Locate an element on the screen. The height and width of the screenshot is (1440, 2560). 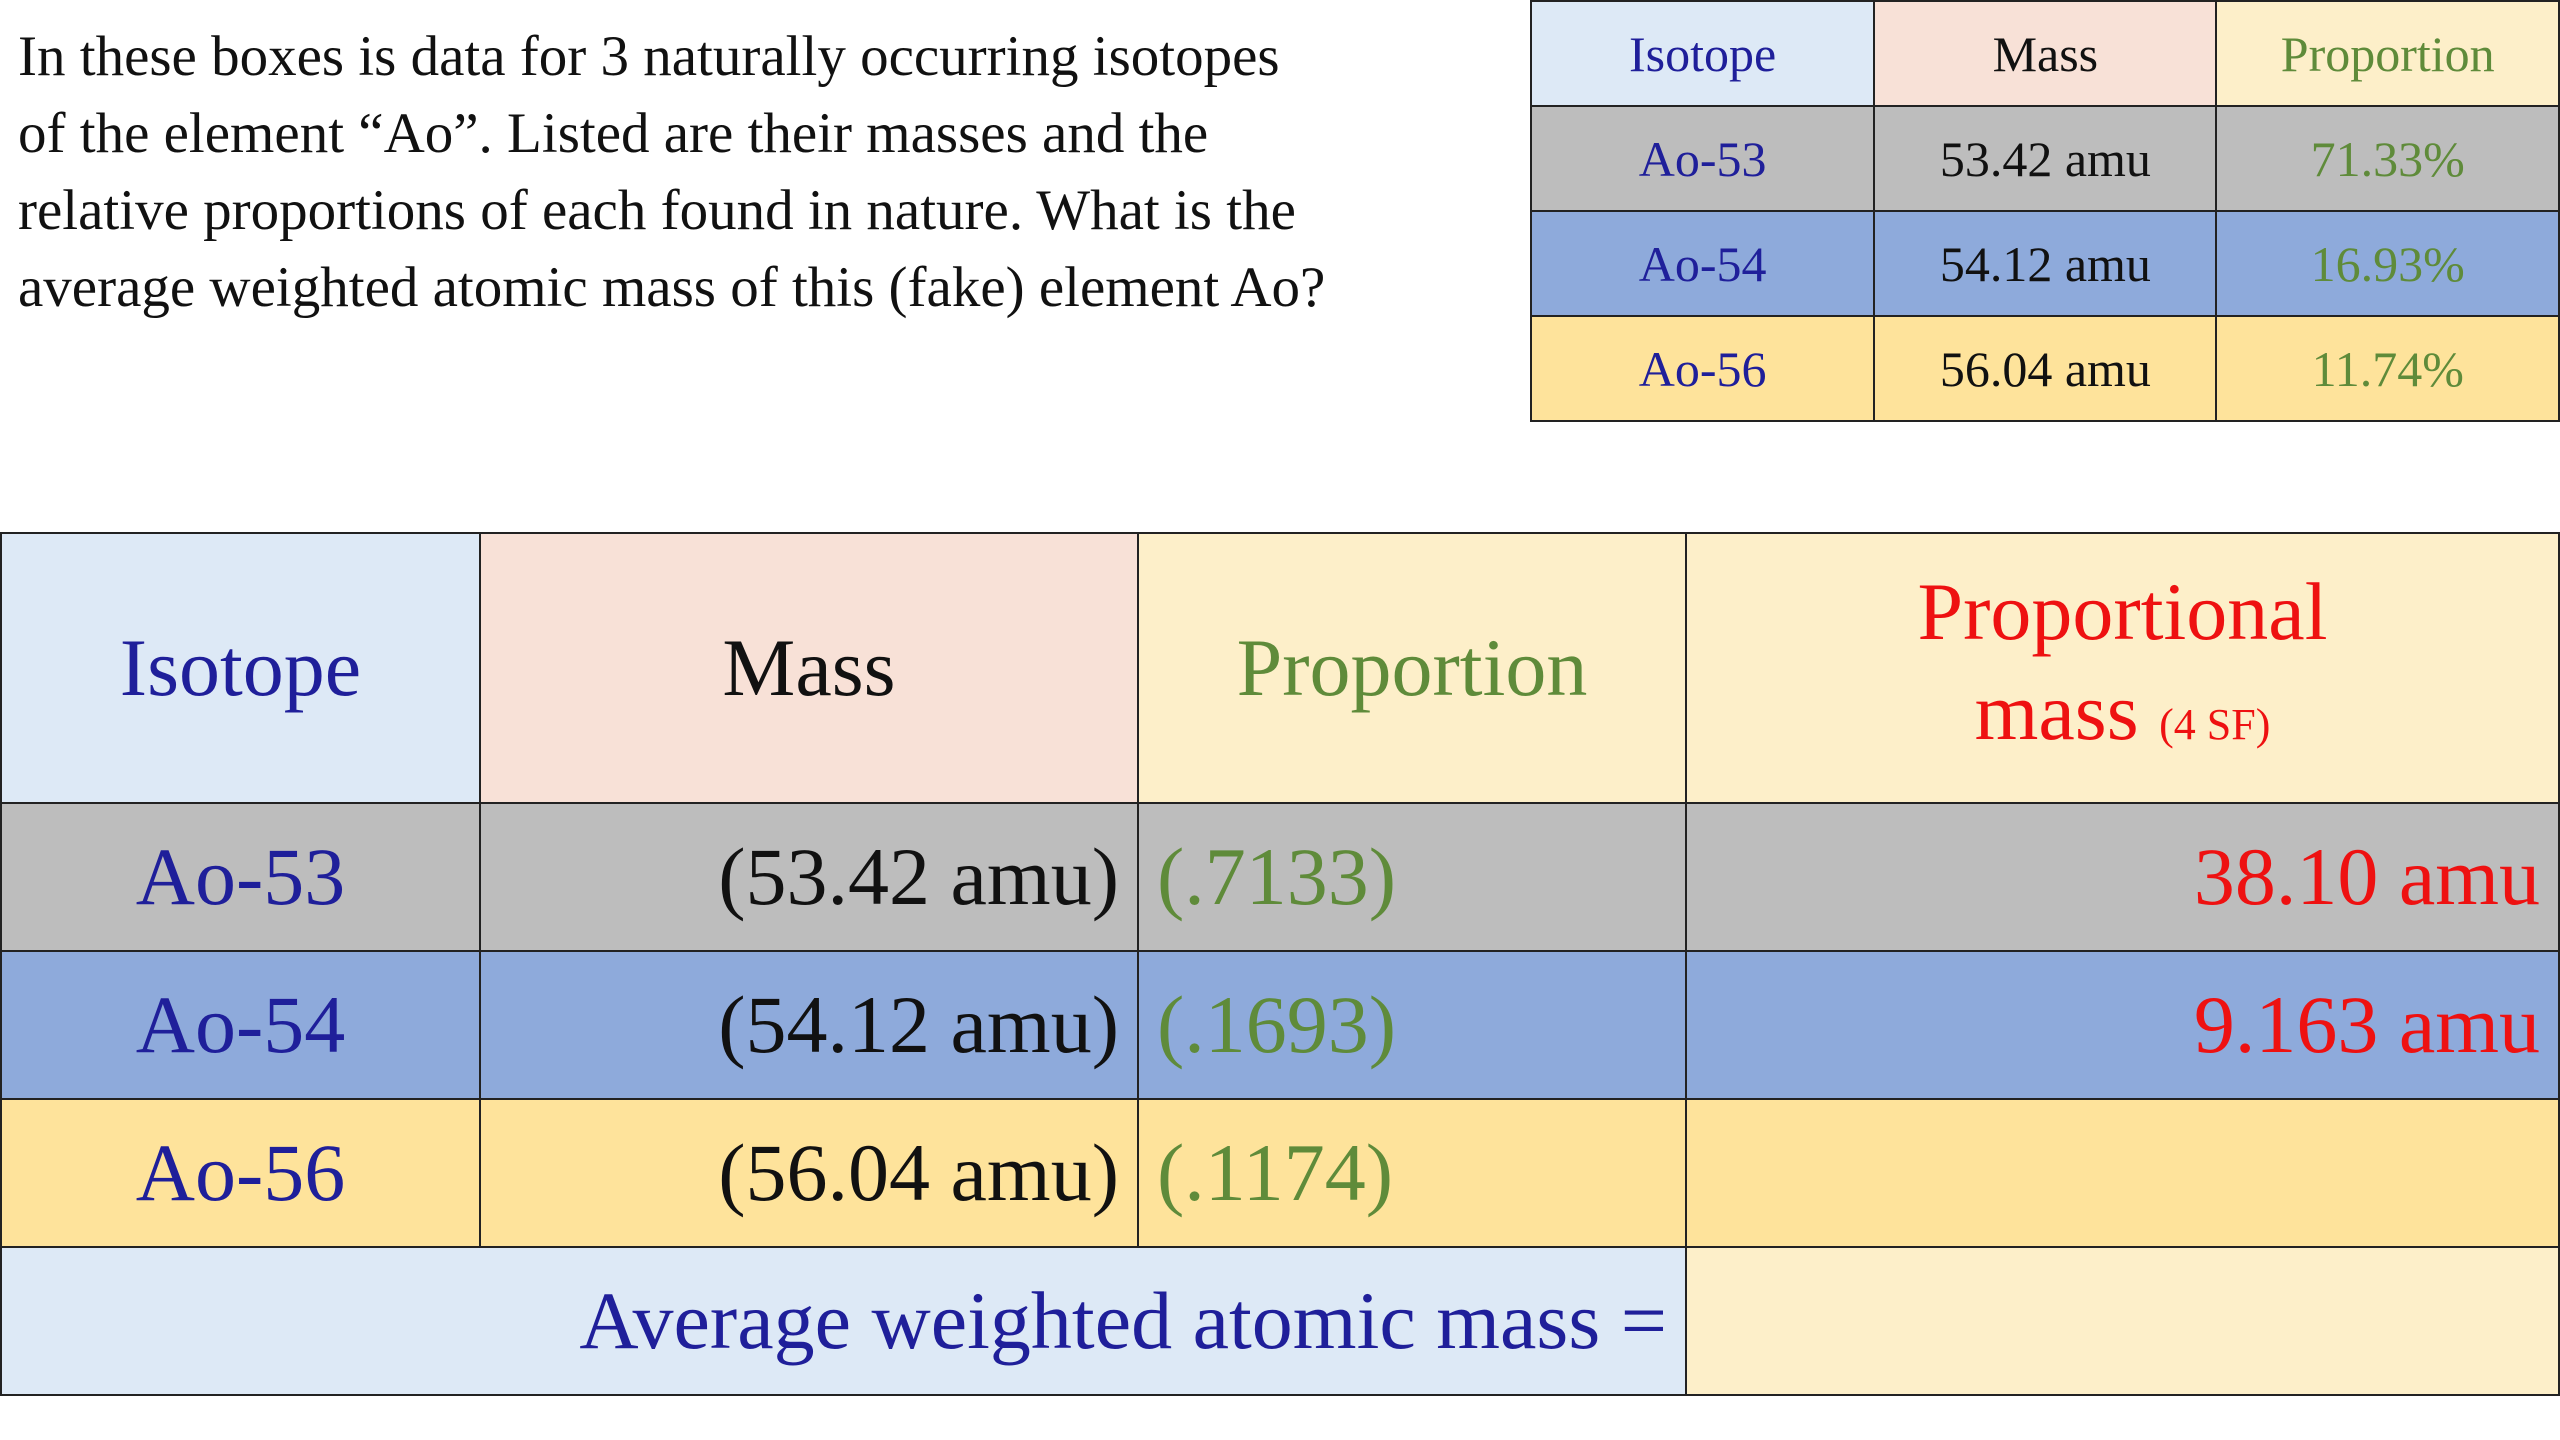
data-row-ao56: Ao-56 56.04 amu 11.74% is located at coordinates (2044, 368).